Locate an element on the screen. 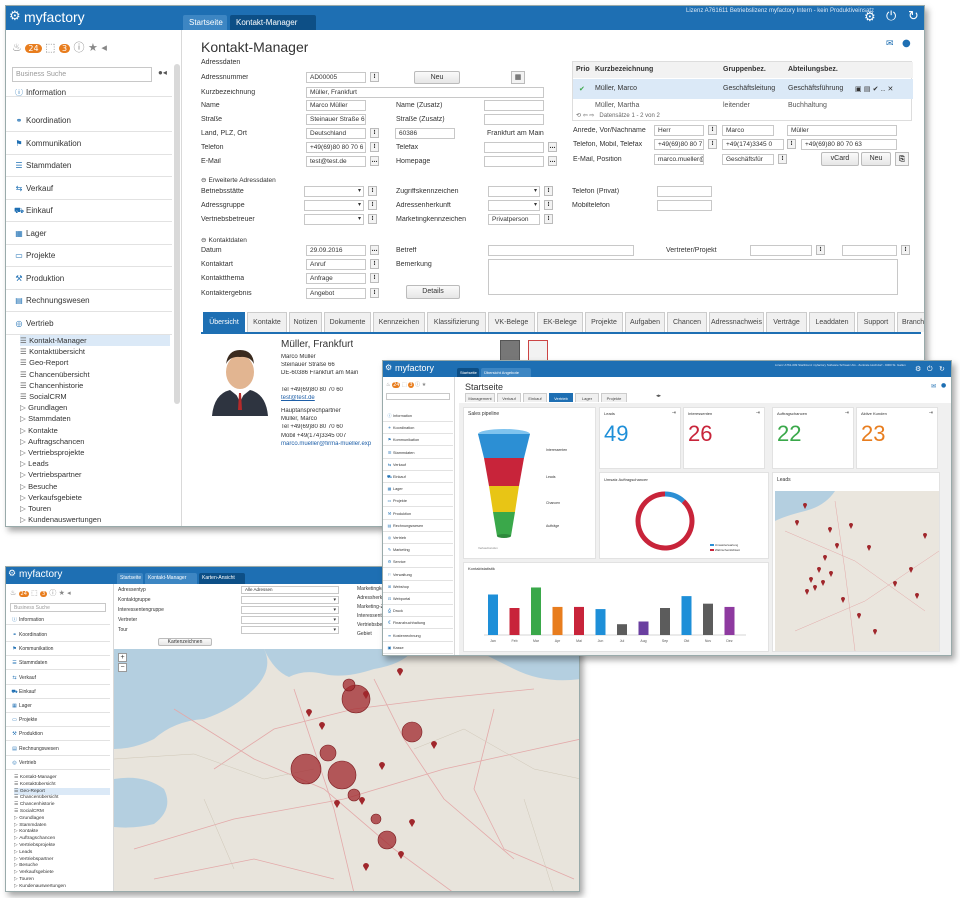  tree-item-vertriebspartner: ▷ Vertriebspartner is located at coordinates (62, 859).